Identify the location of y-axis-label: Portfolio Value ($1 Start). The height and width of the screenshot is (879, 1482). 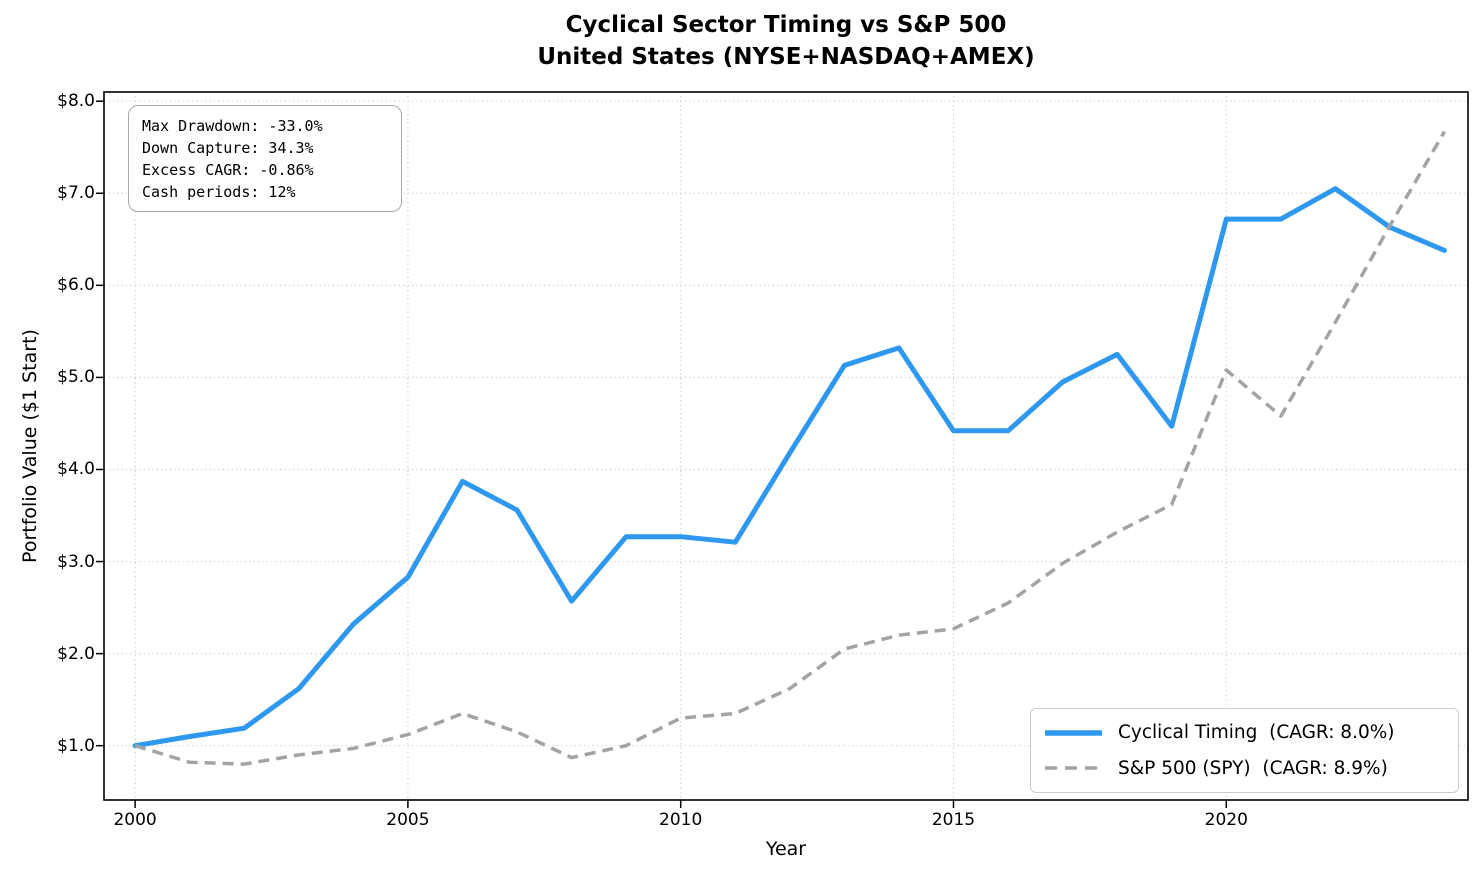
(30, 446).